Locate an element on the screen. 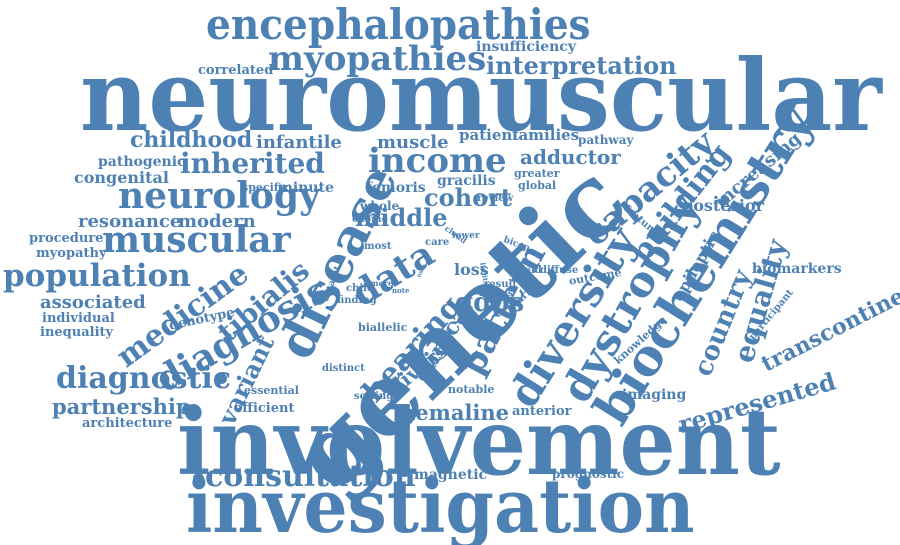 The image size is (900, 545). word-imaging: imaging is located at coordinates (654, 395).